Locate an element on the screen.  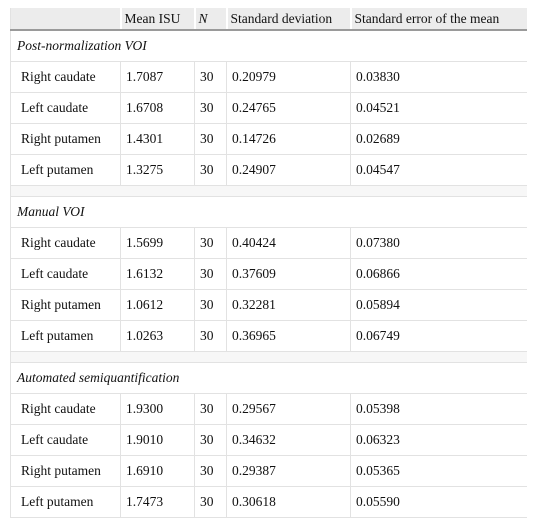
header-cell: Standard deviation is located at coordinates (289, 19).